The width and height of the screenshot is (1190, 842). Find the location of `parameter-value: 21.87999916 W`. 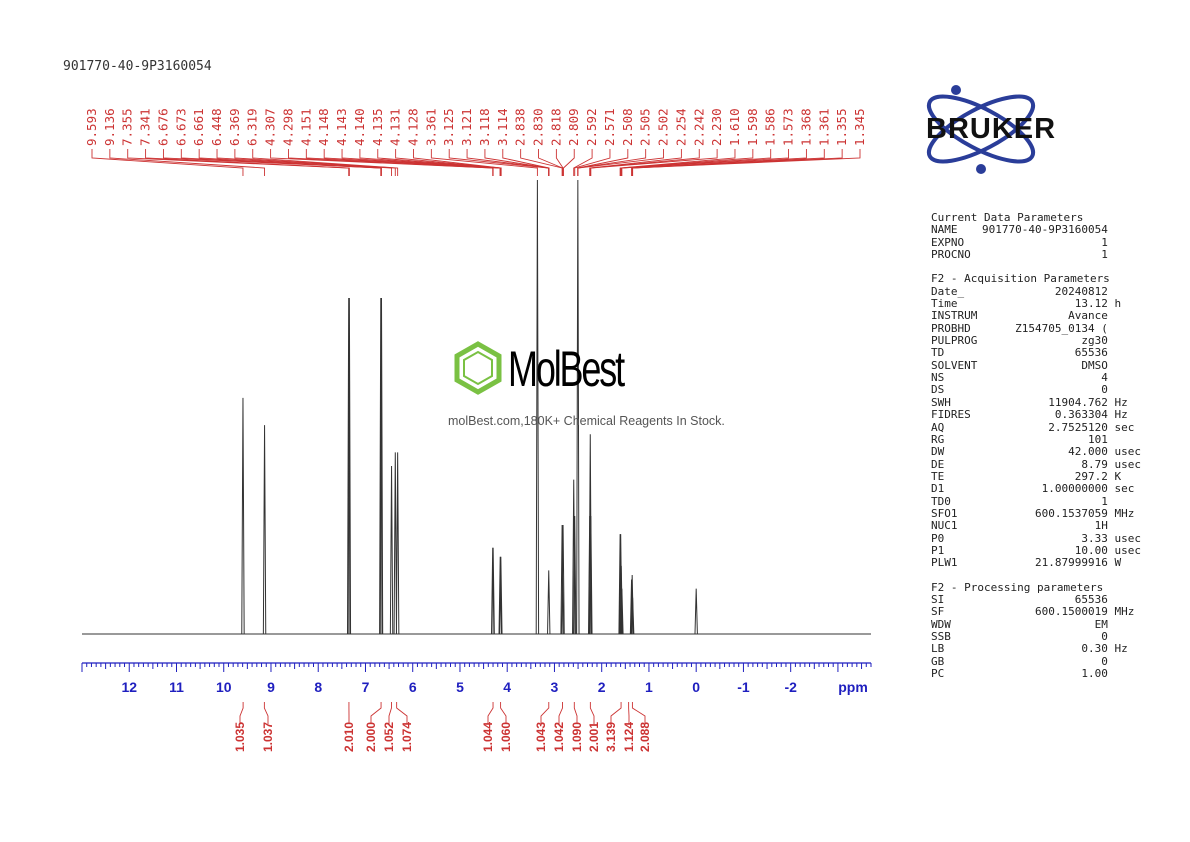

parameter-value: 21.87999916 W is located at coordinates (1088, 563).